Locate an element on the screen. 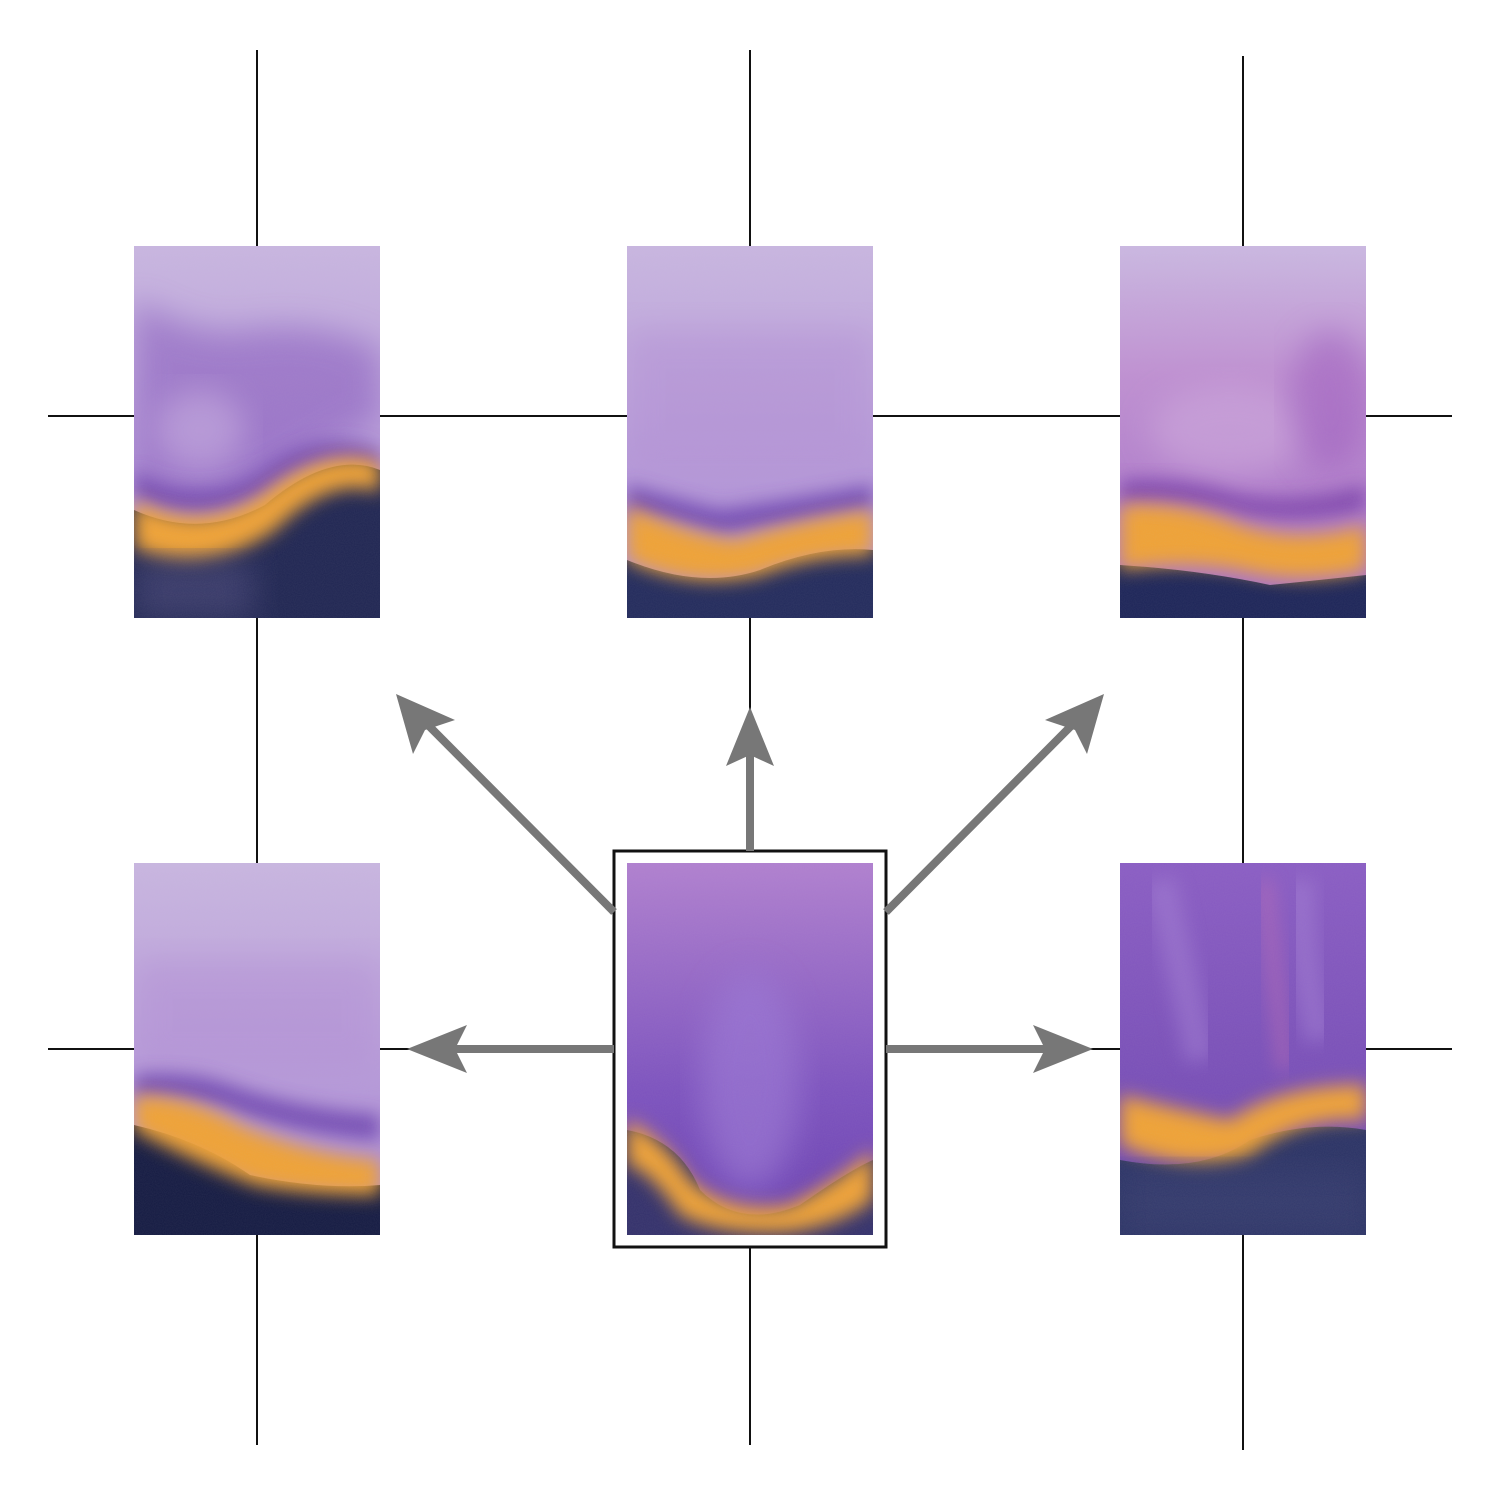 The image size is (1500, 1500). tile-top-left is located at coordinates (257, 432).